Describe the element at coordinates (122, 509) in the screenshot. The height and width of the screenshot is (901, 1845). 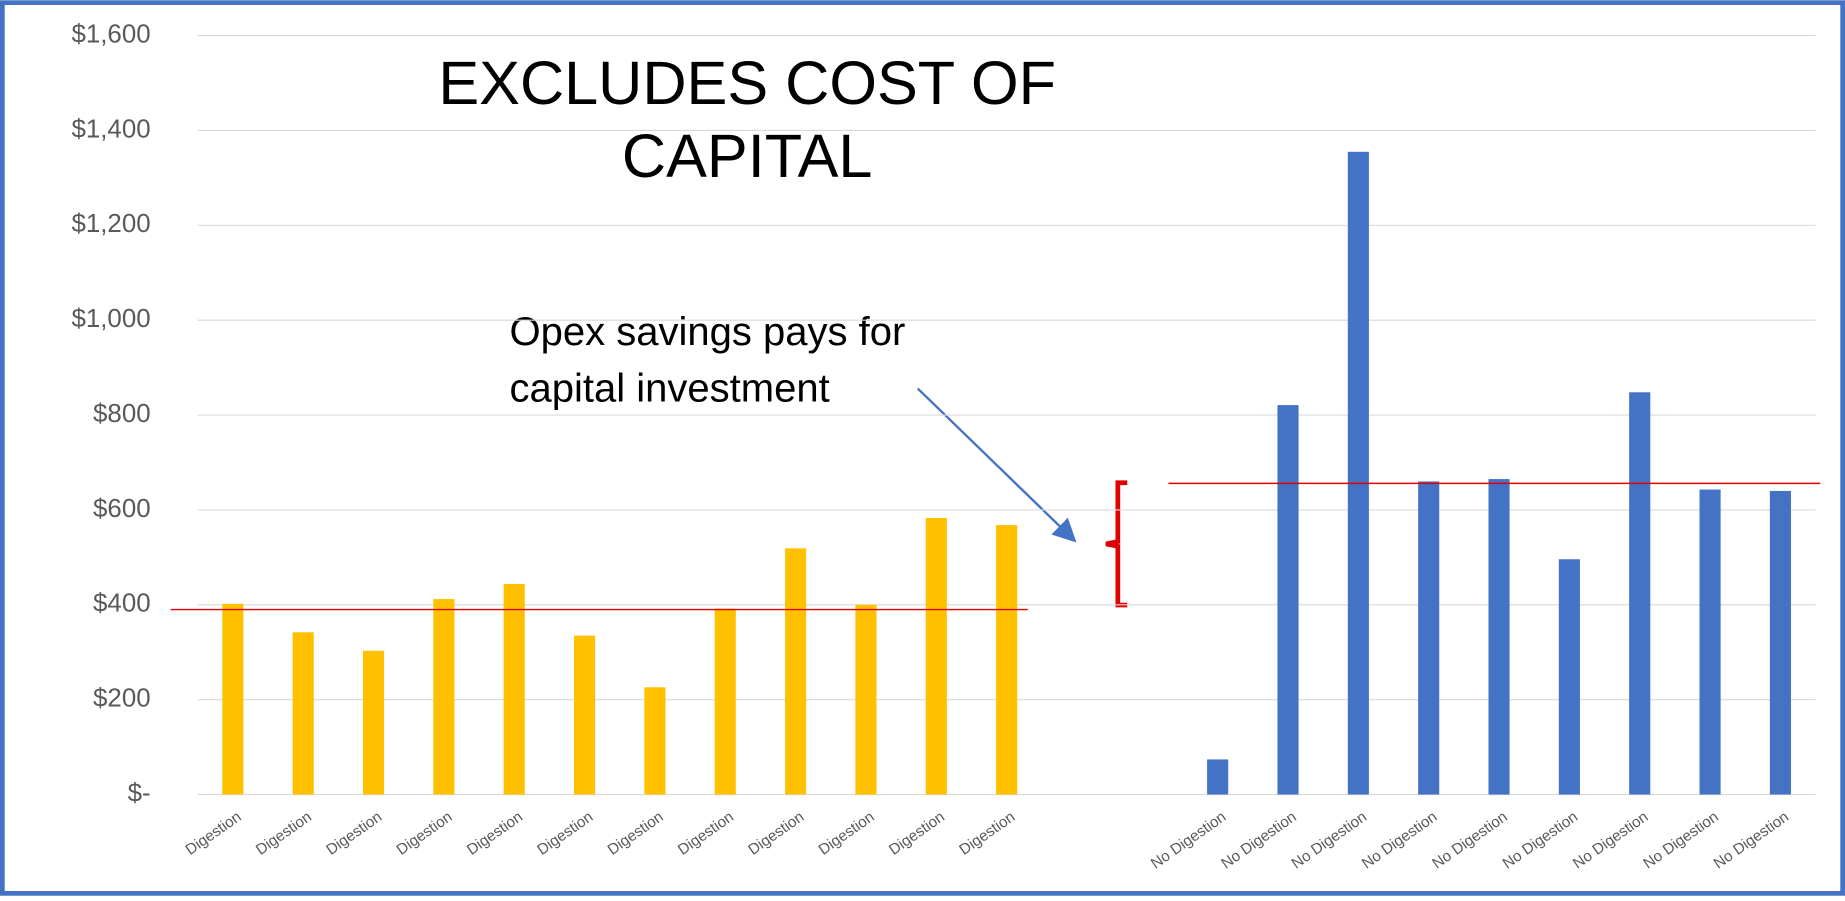
I see `y-tick-label: $600` at that location.